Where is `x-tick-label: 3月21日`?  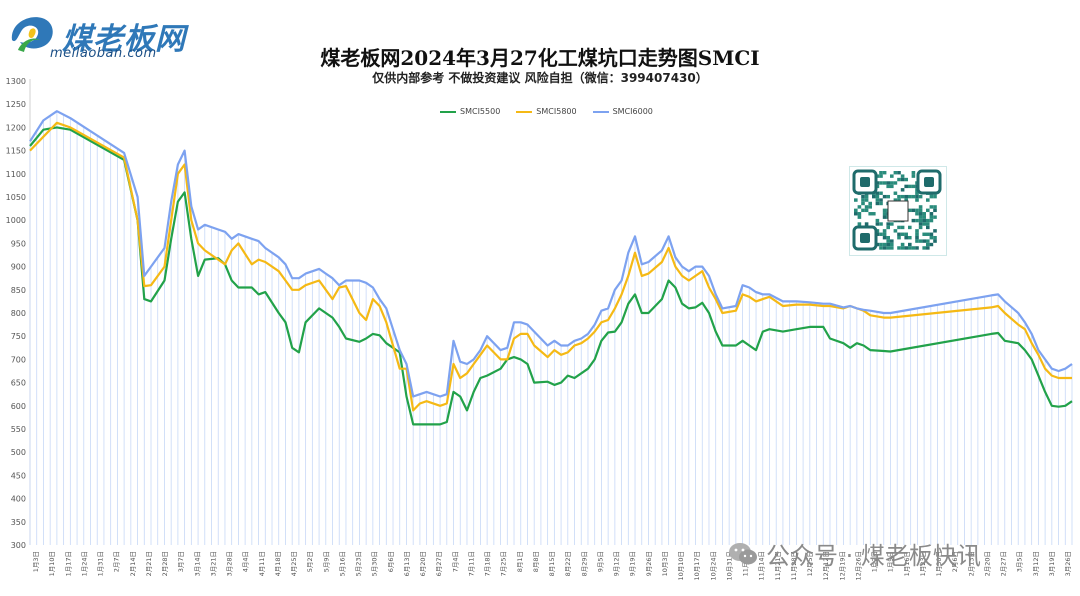
x-tick-label: 3月21日 is located at coordinates (213, 563).